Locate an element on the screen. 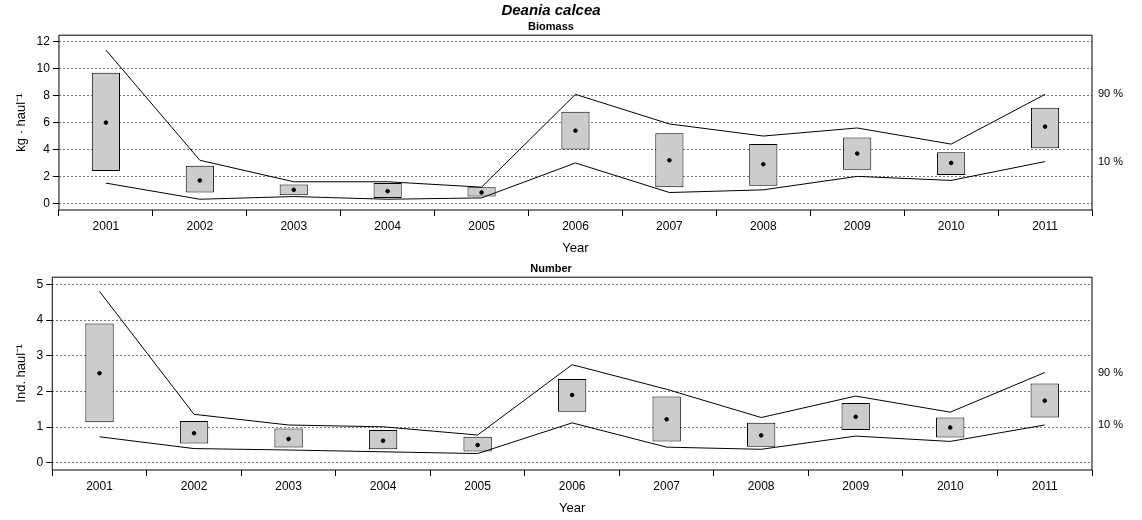  chart-subtitle: Biomass is located at coordinates (551, 25).